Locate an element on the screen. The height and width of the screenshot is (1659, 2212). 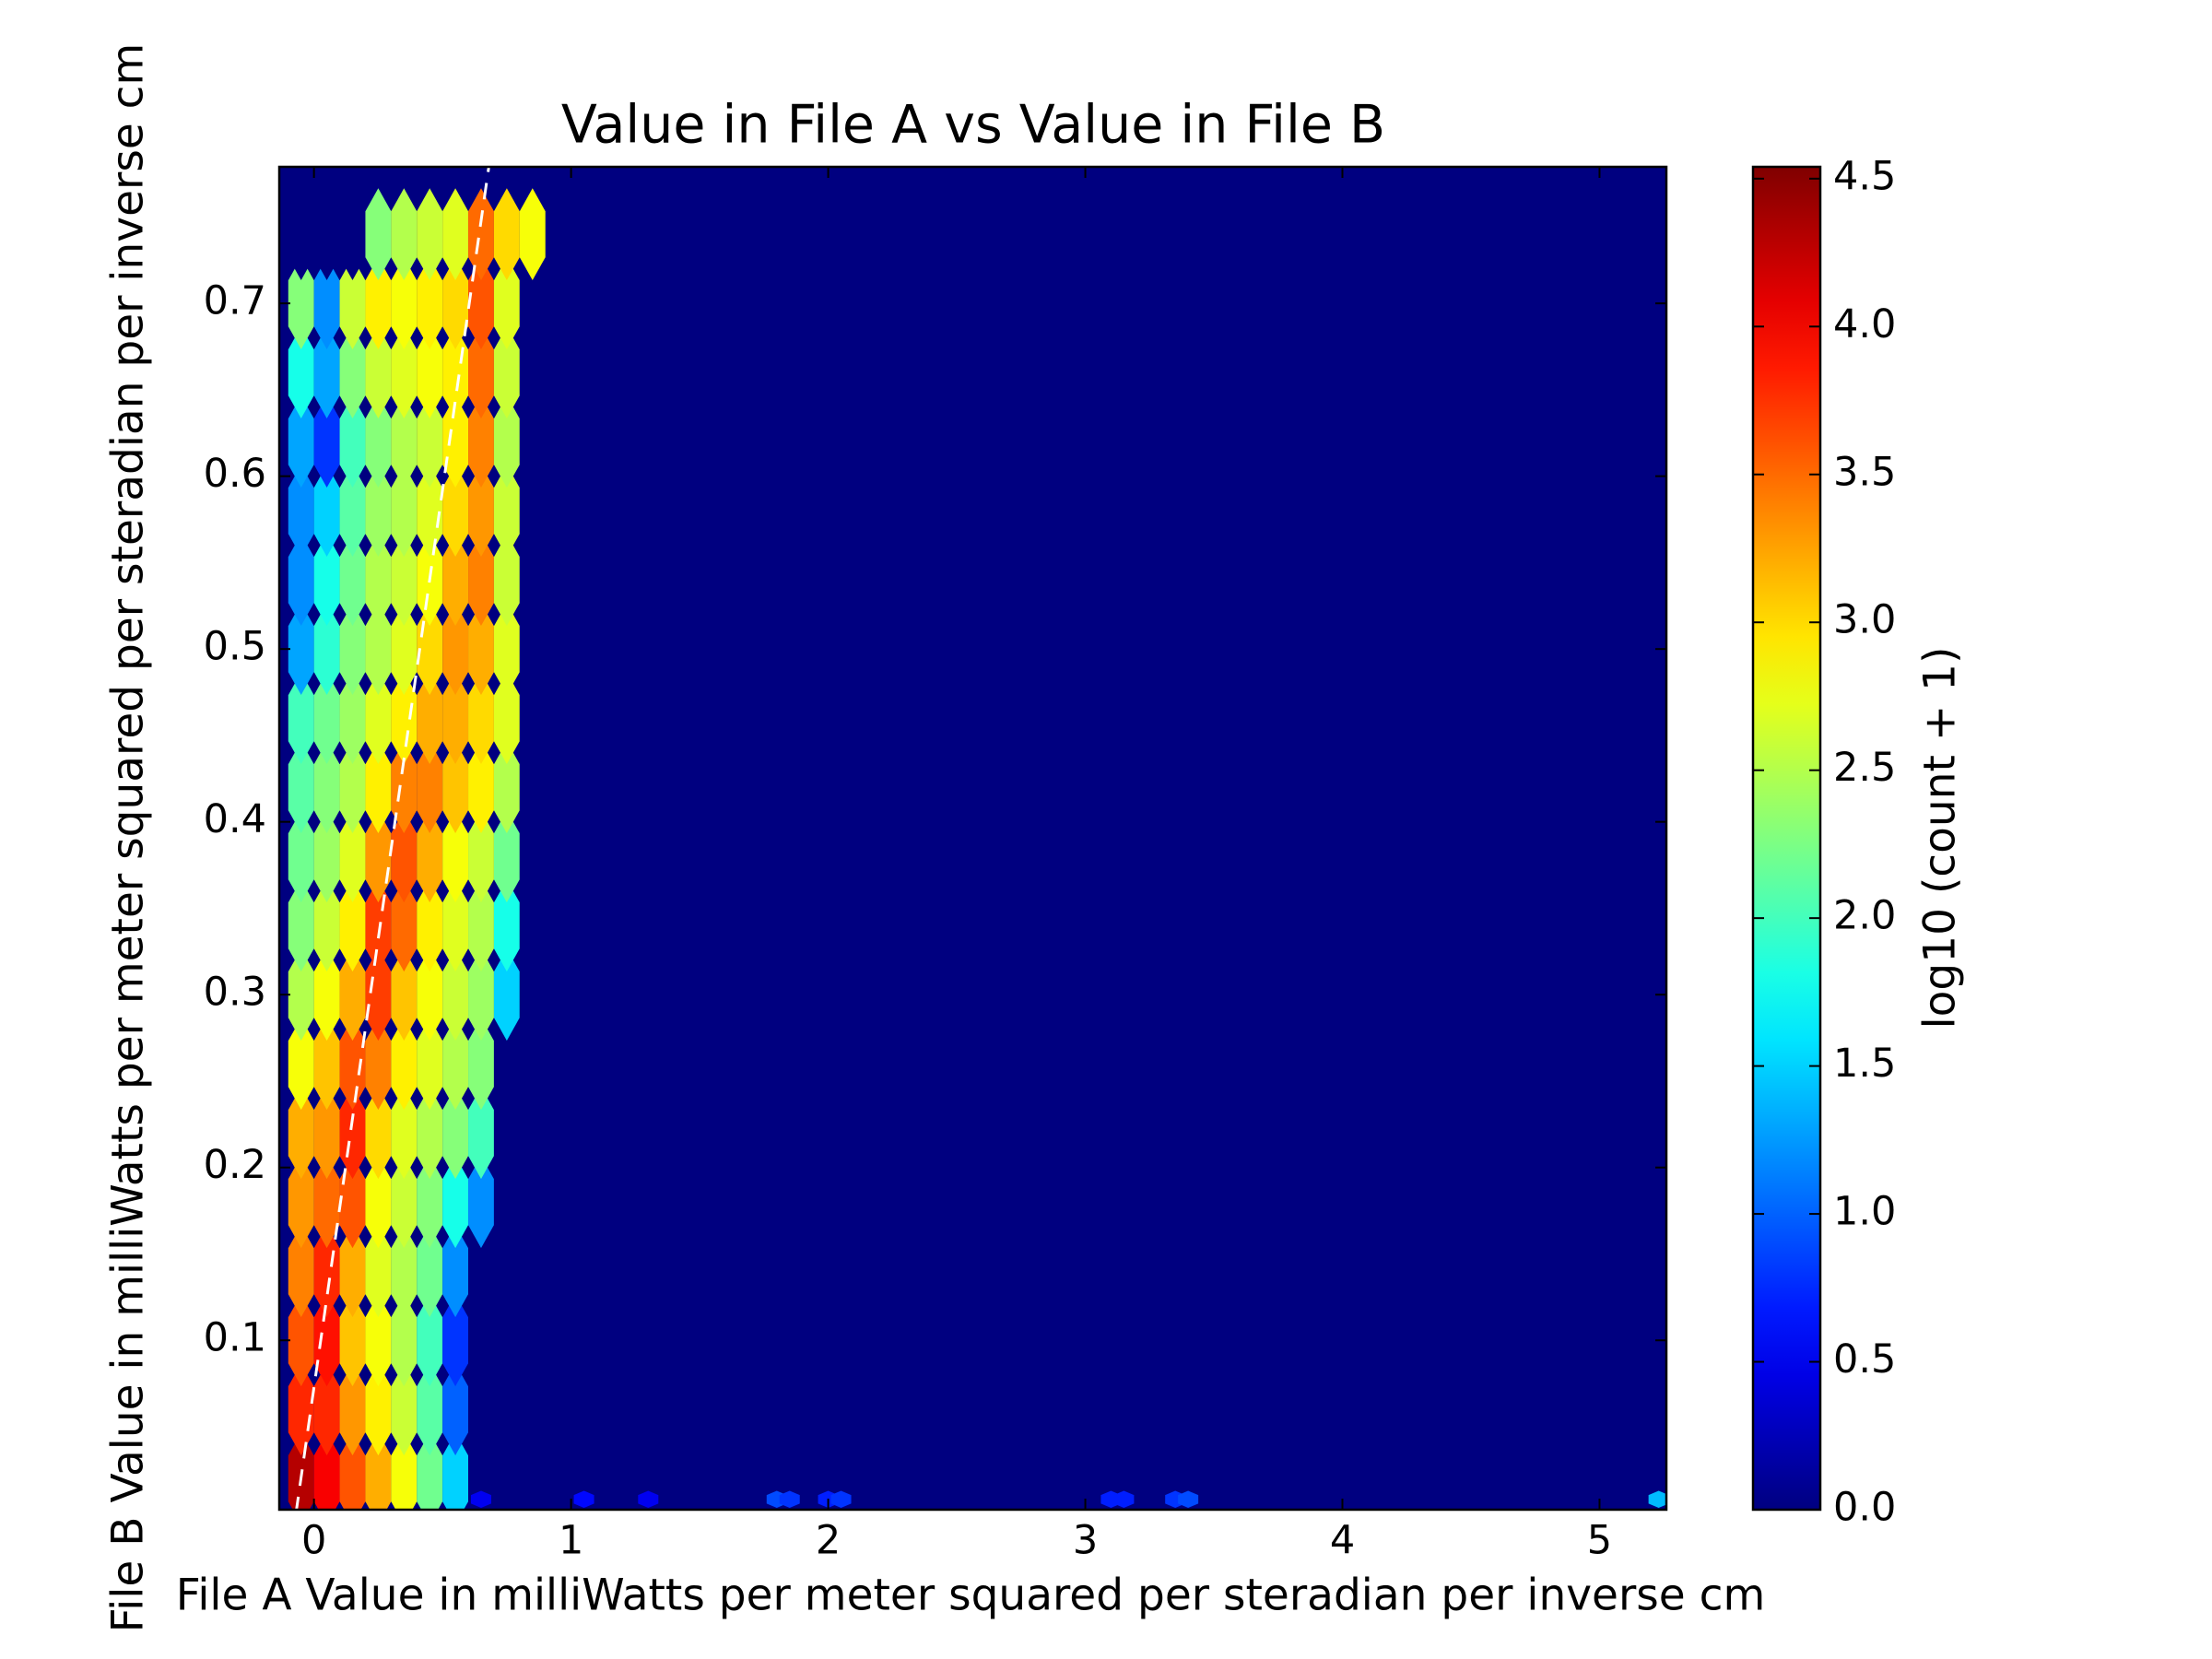
colorbar-tick-label: 3.5 is located at coordinates (1864, 472).